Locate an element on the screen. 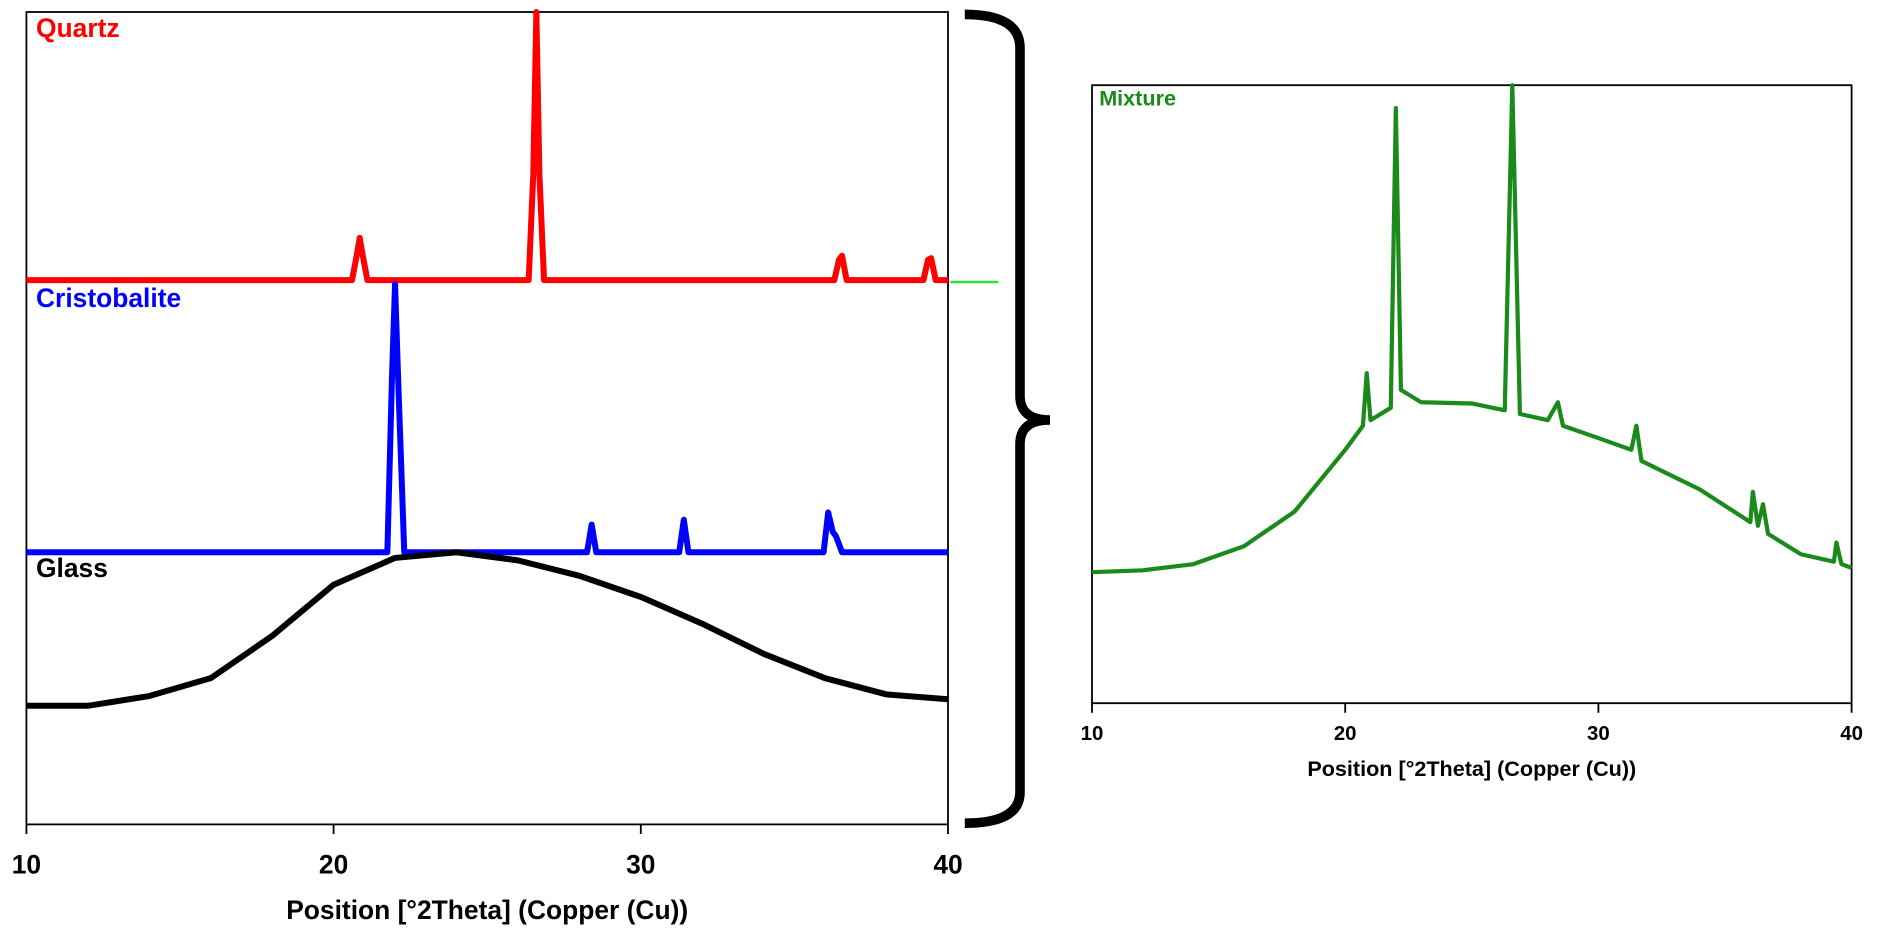  series-label: Quartz is located at coordinates (78, 28).